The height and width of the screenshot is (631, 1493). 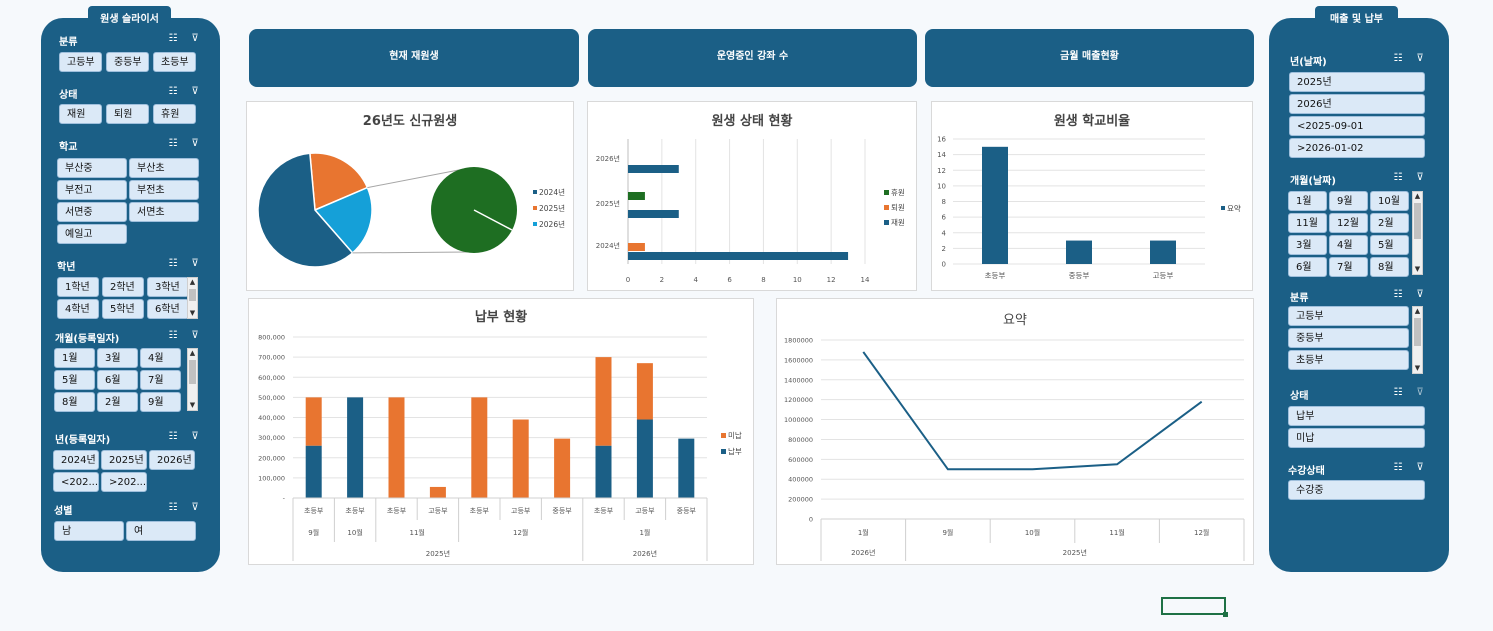 What do you see at coordinates (1356, 416) in the screenshot?
I see `status-slicer-item: 납부` at bounding box center [1356, 416].